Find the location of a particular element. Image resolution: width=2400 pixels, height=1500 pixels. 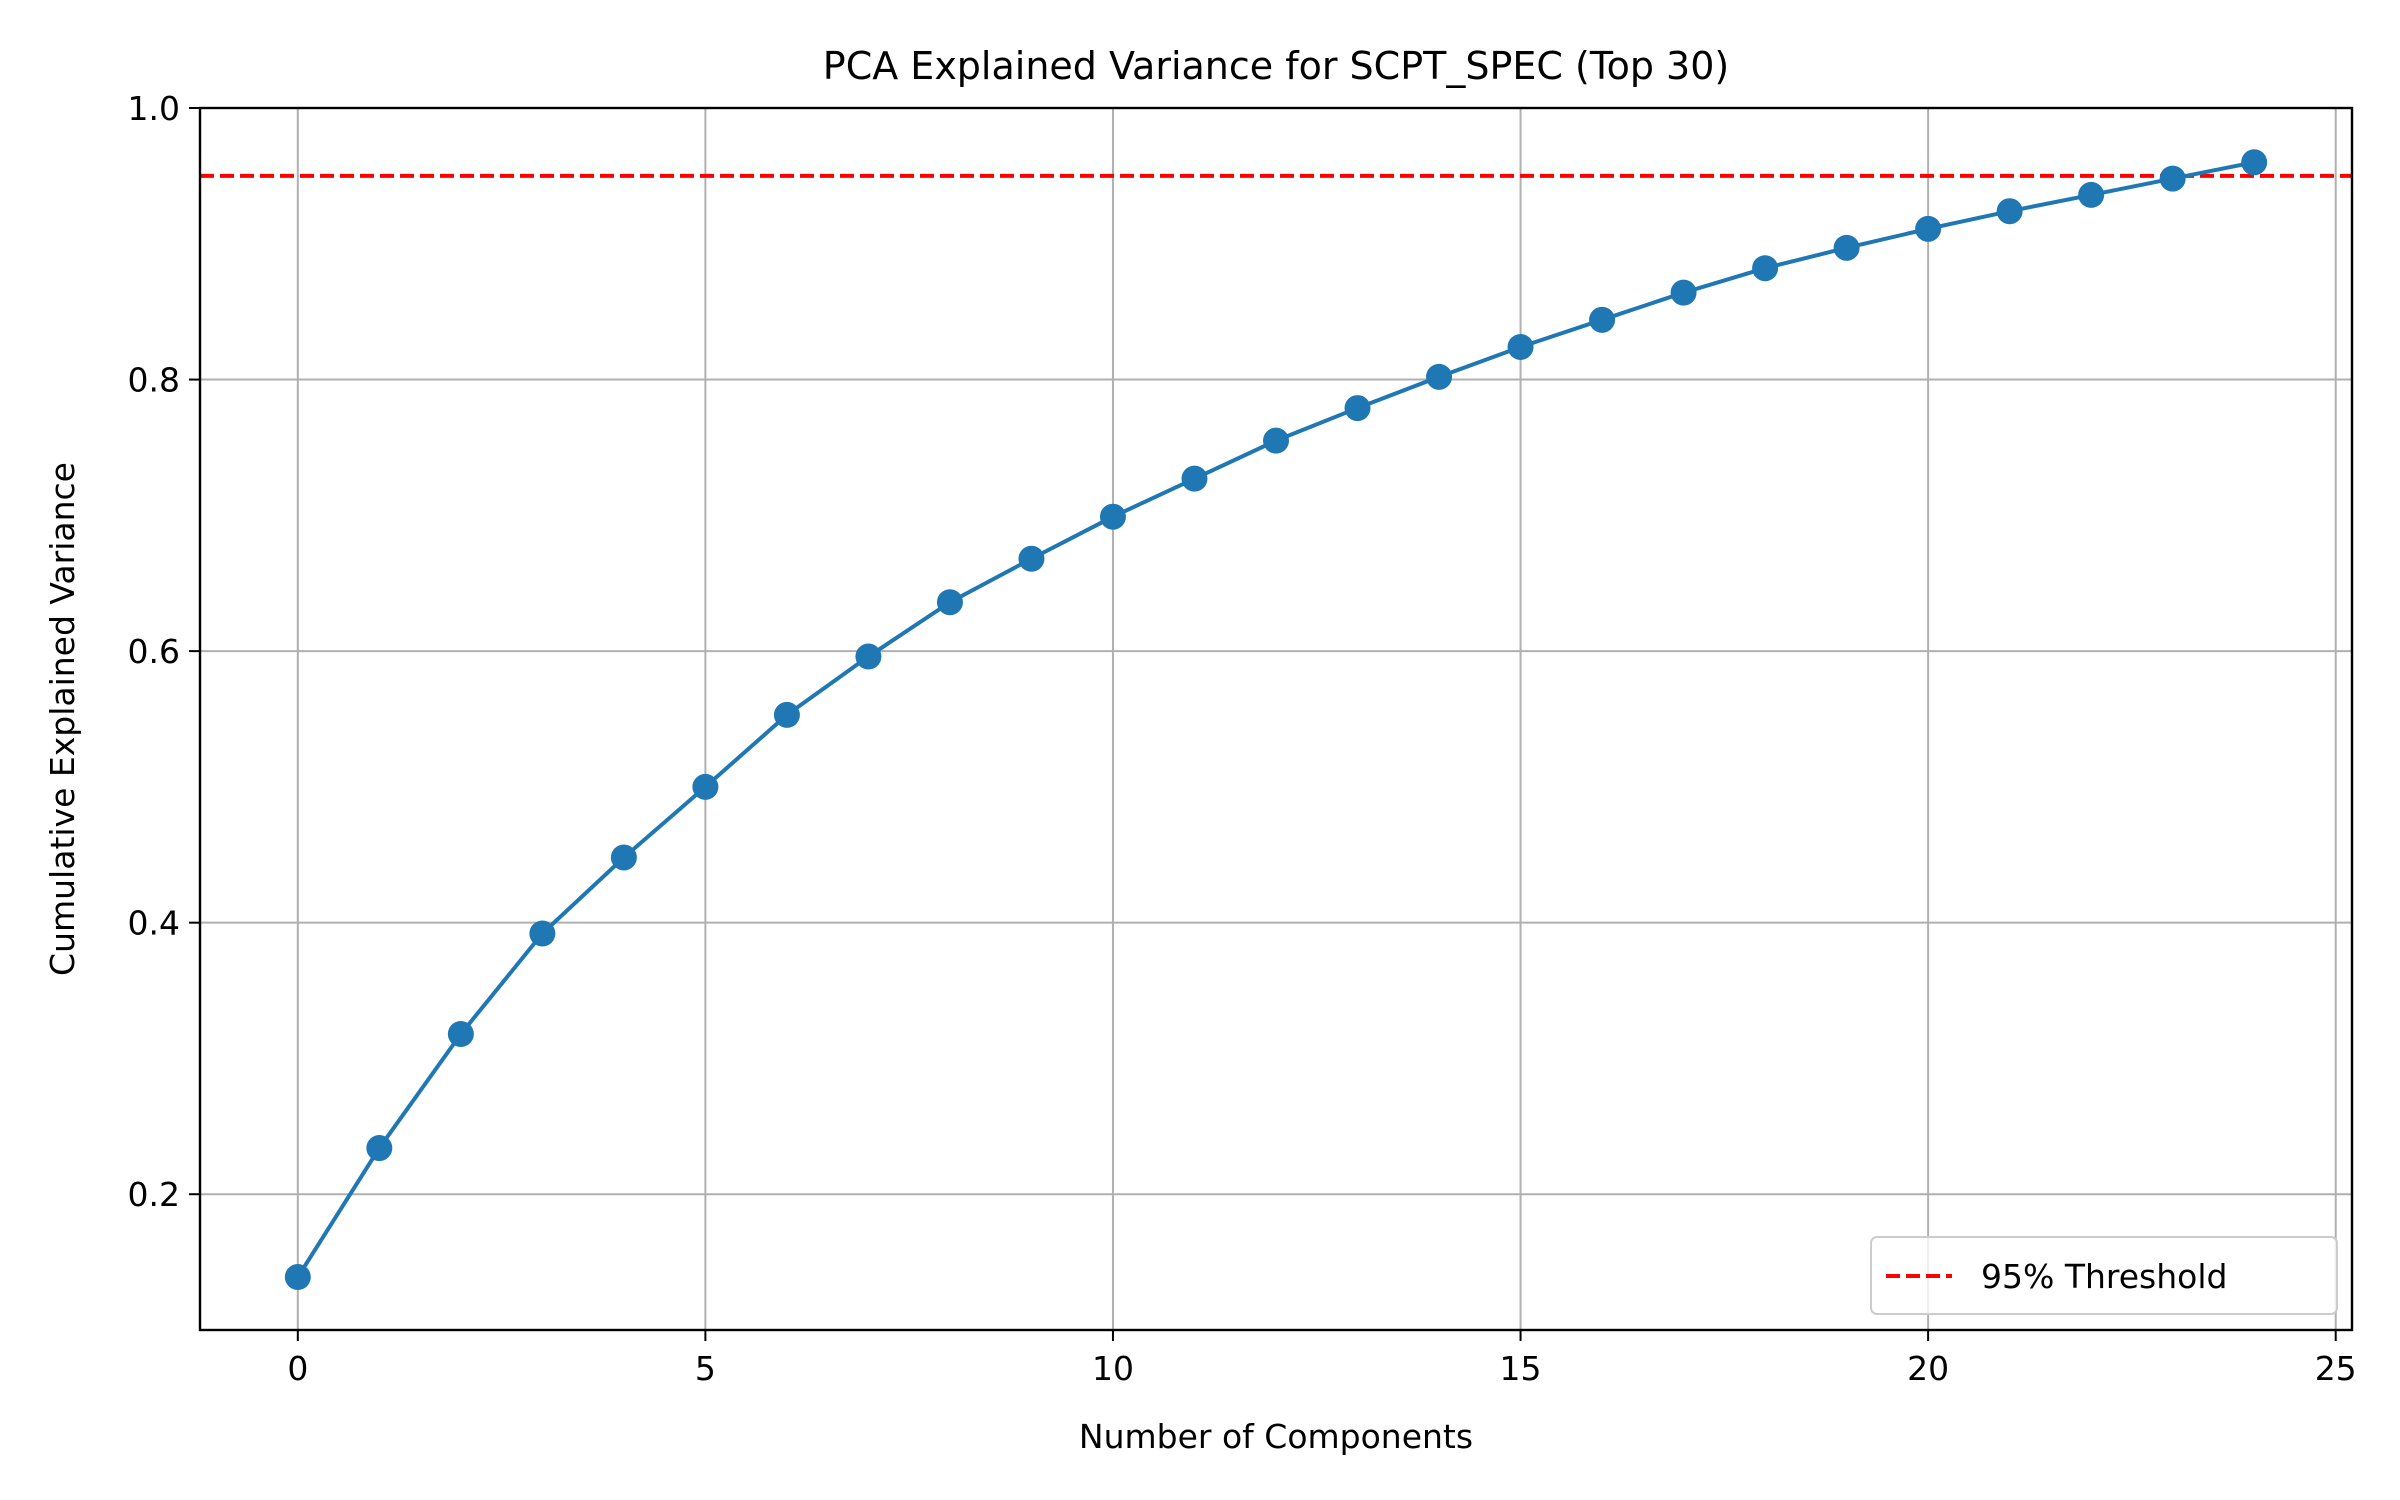

y-tick-label: 0.8 is located at coordinates (154, 380).